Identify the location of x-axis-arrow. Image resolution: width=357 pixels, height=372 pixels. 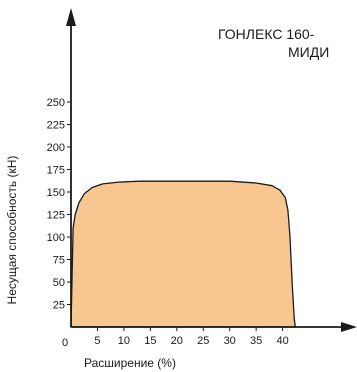
(349, 327).